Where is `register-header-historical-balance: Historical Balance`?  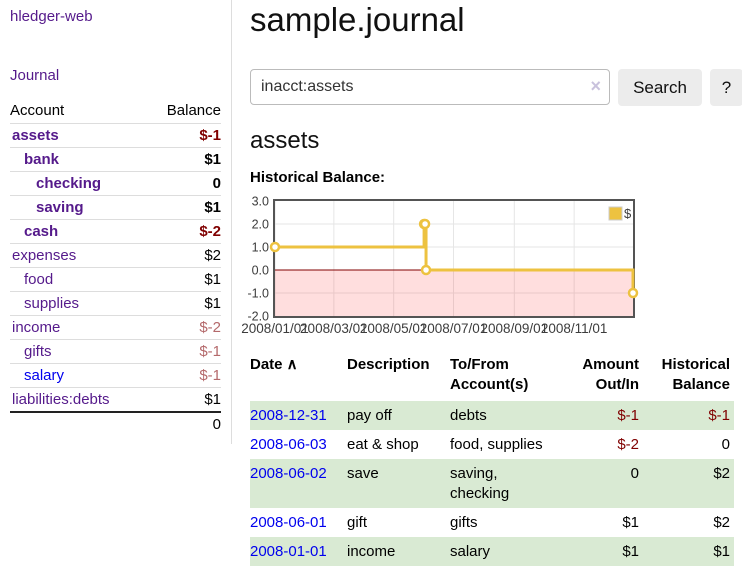
register-header-historical-balance: Historical Balance is located at coordinates (695, 374).